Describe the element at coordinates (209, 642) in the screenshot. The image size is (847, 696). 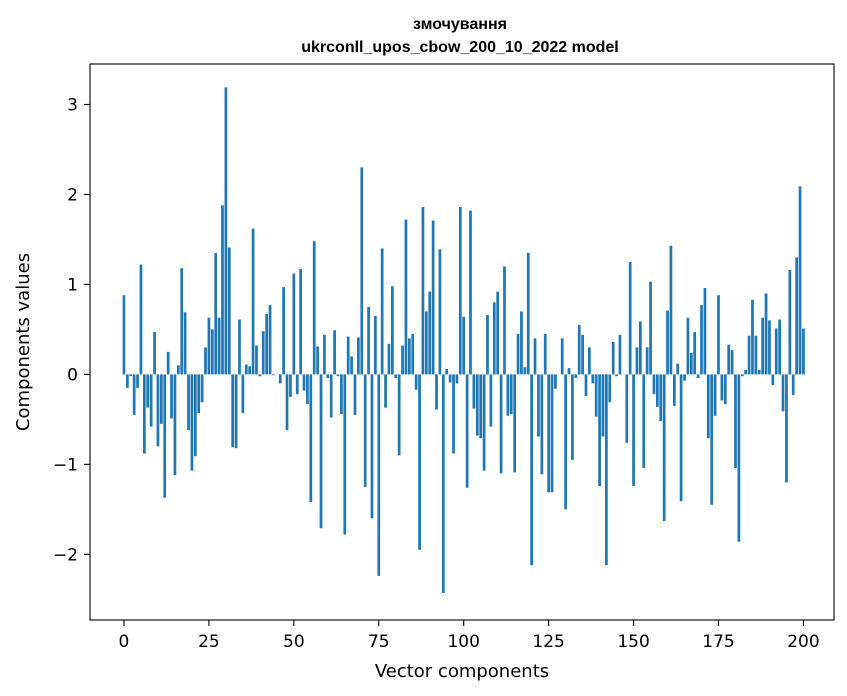
I see `x-tick-label: 25` at that location.